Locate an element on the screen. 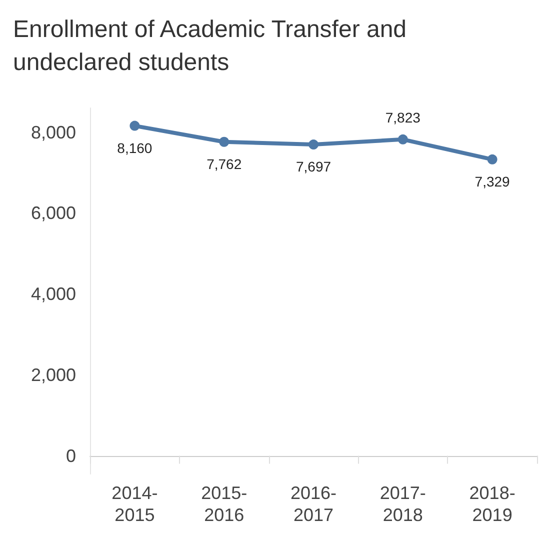 The width and height of the screenshot is (557, 538). x-tick-label: 2016-2017 is located at coordinates (313, 504).